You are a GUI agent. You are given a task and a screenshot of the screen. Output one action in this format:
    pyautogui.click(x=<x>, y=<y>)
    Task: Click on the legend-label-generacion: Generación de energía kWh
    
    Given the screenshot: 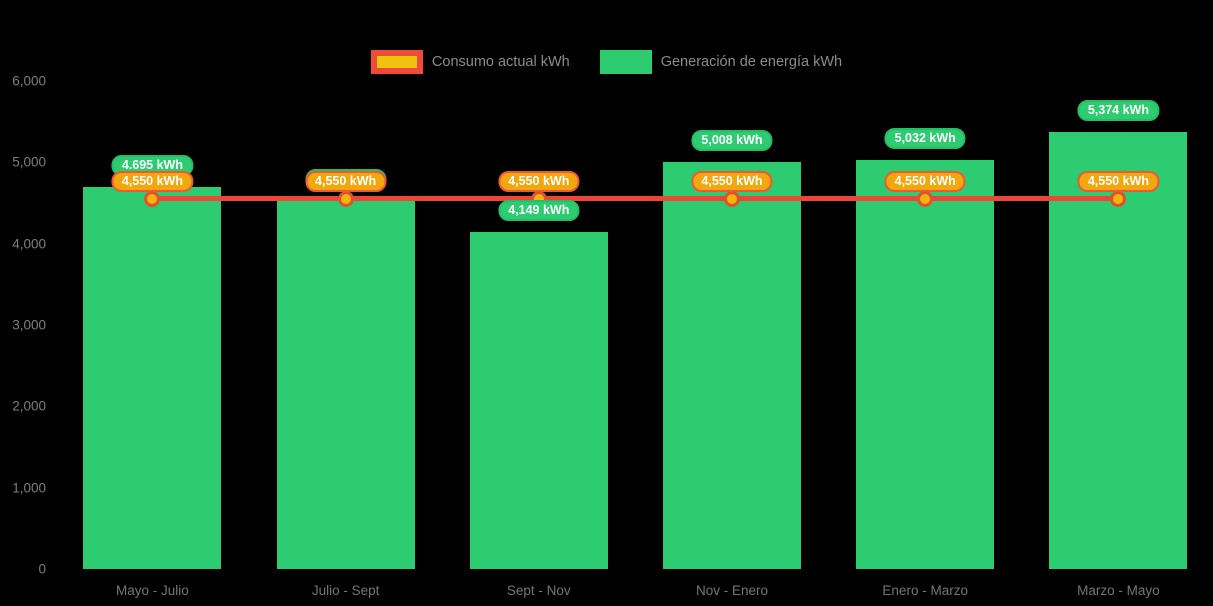 What is the action you would take?
    pyautogui.click(x=751, y=62)
    